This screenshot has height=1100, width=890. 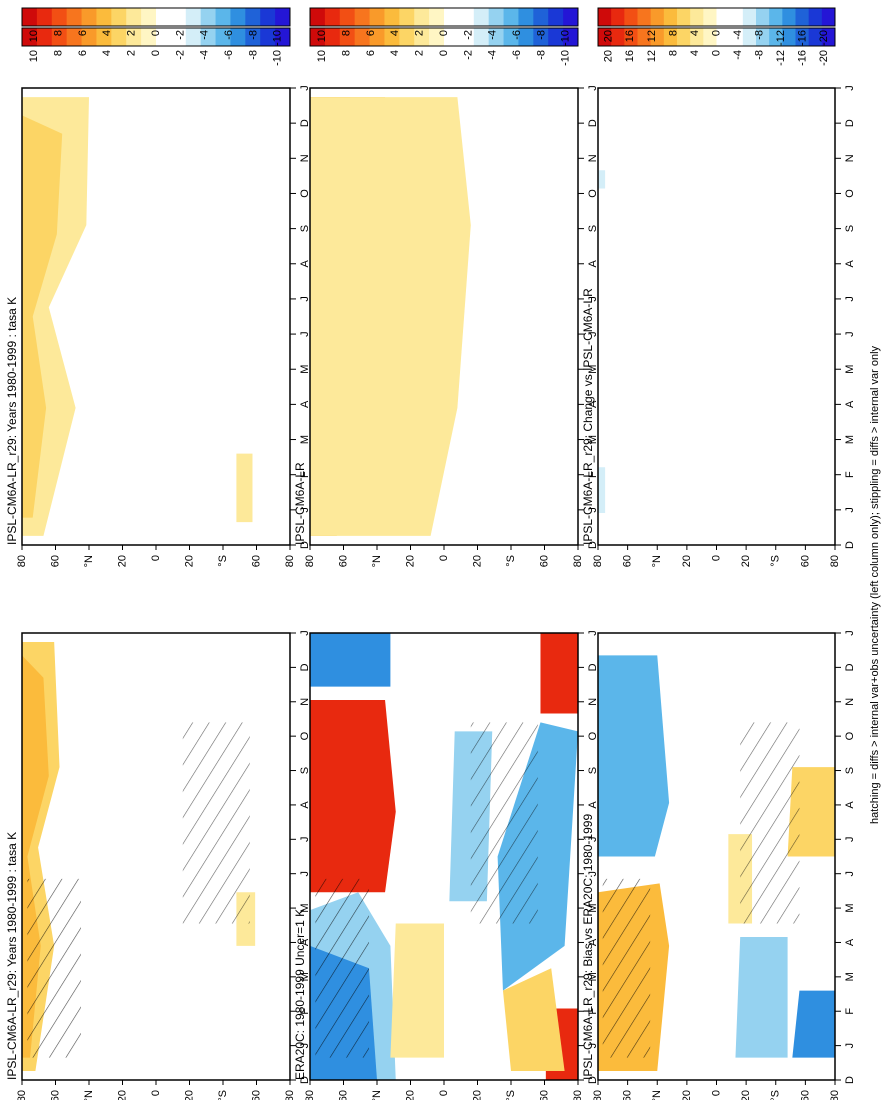 What do you see at coordinates (588, 416) in the screenshot?
I see `panel-title: IPSL-CM6A-LR_r29: Change vs IPSL-CM6A-LR` at bounding box center [588, 416].